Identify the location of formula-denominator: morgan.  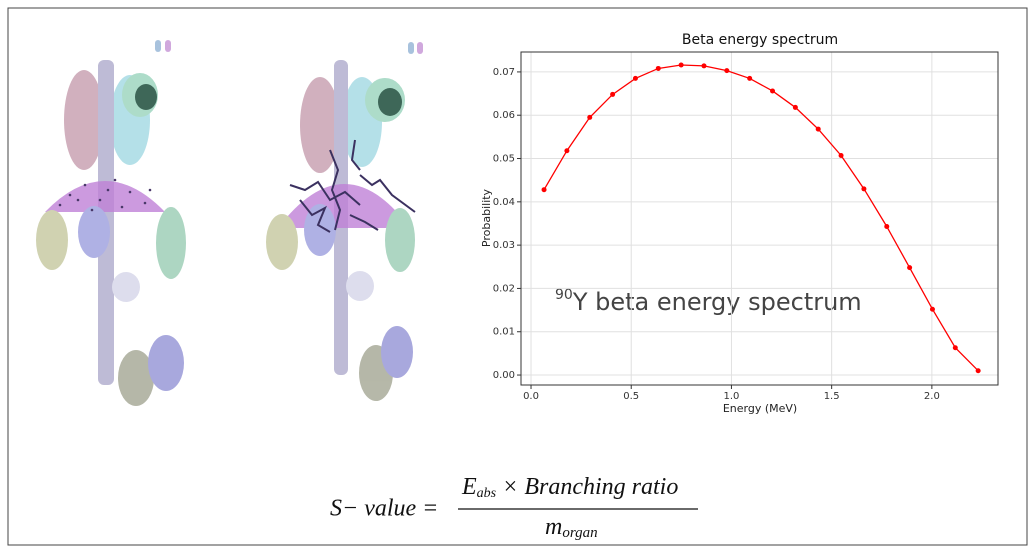
(571, 528).